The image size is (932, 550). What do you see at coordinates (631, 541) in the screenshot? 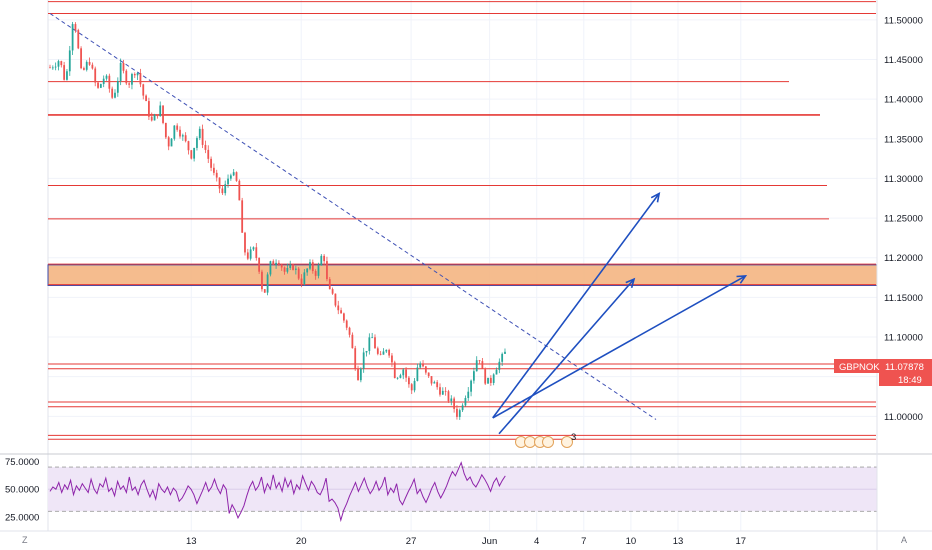
I see `time-tick-label: 10` at bounding box center [631, 541].